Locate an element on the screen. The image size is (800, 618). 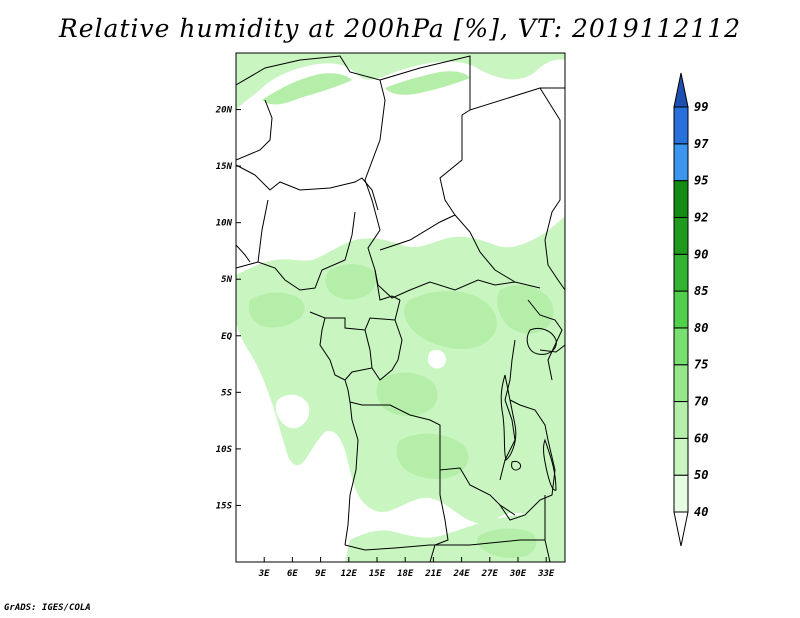
lon-tick-label: 33E is located at coordinates (546, 574).